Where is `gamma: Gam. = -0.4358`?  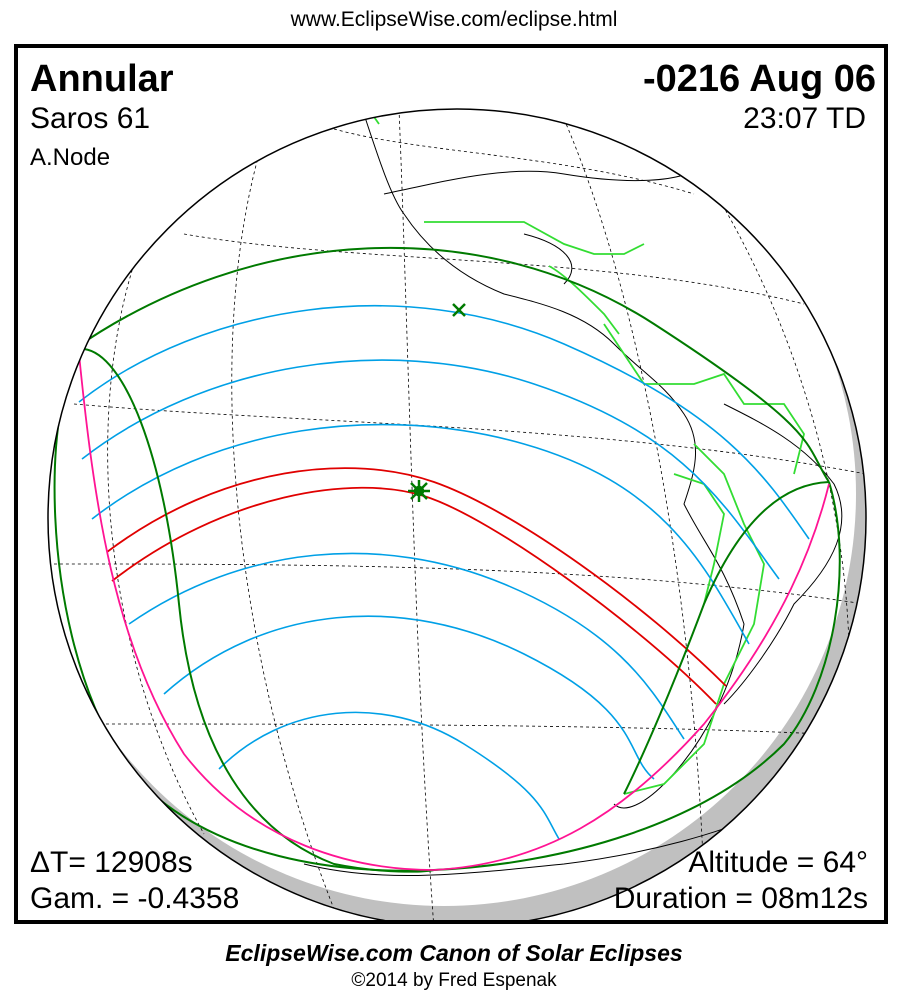
gamma: Gam. = -0.4358 is located at coordinates (135, 898).